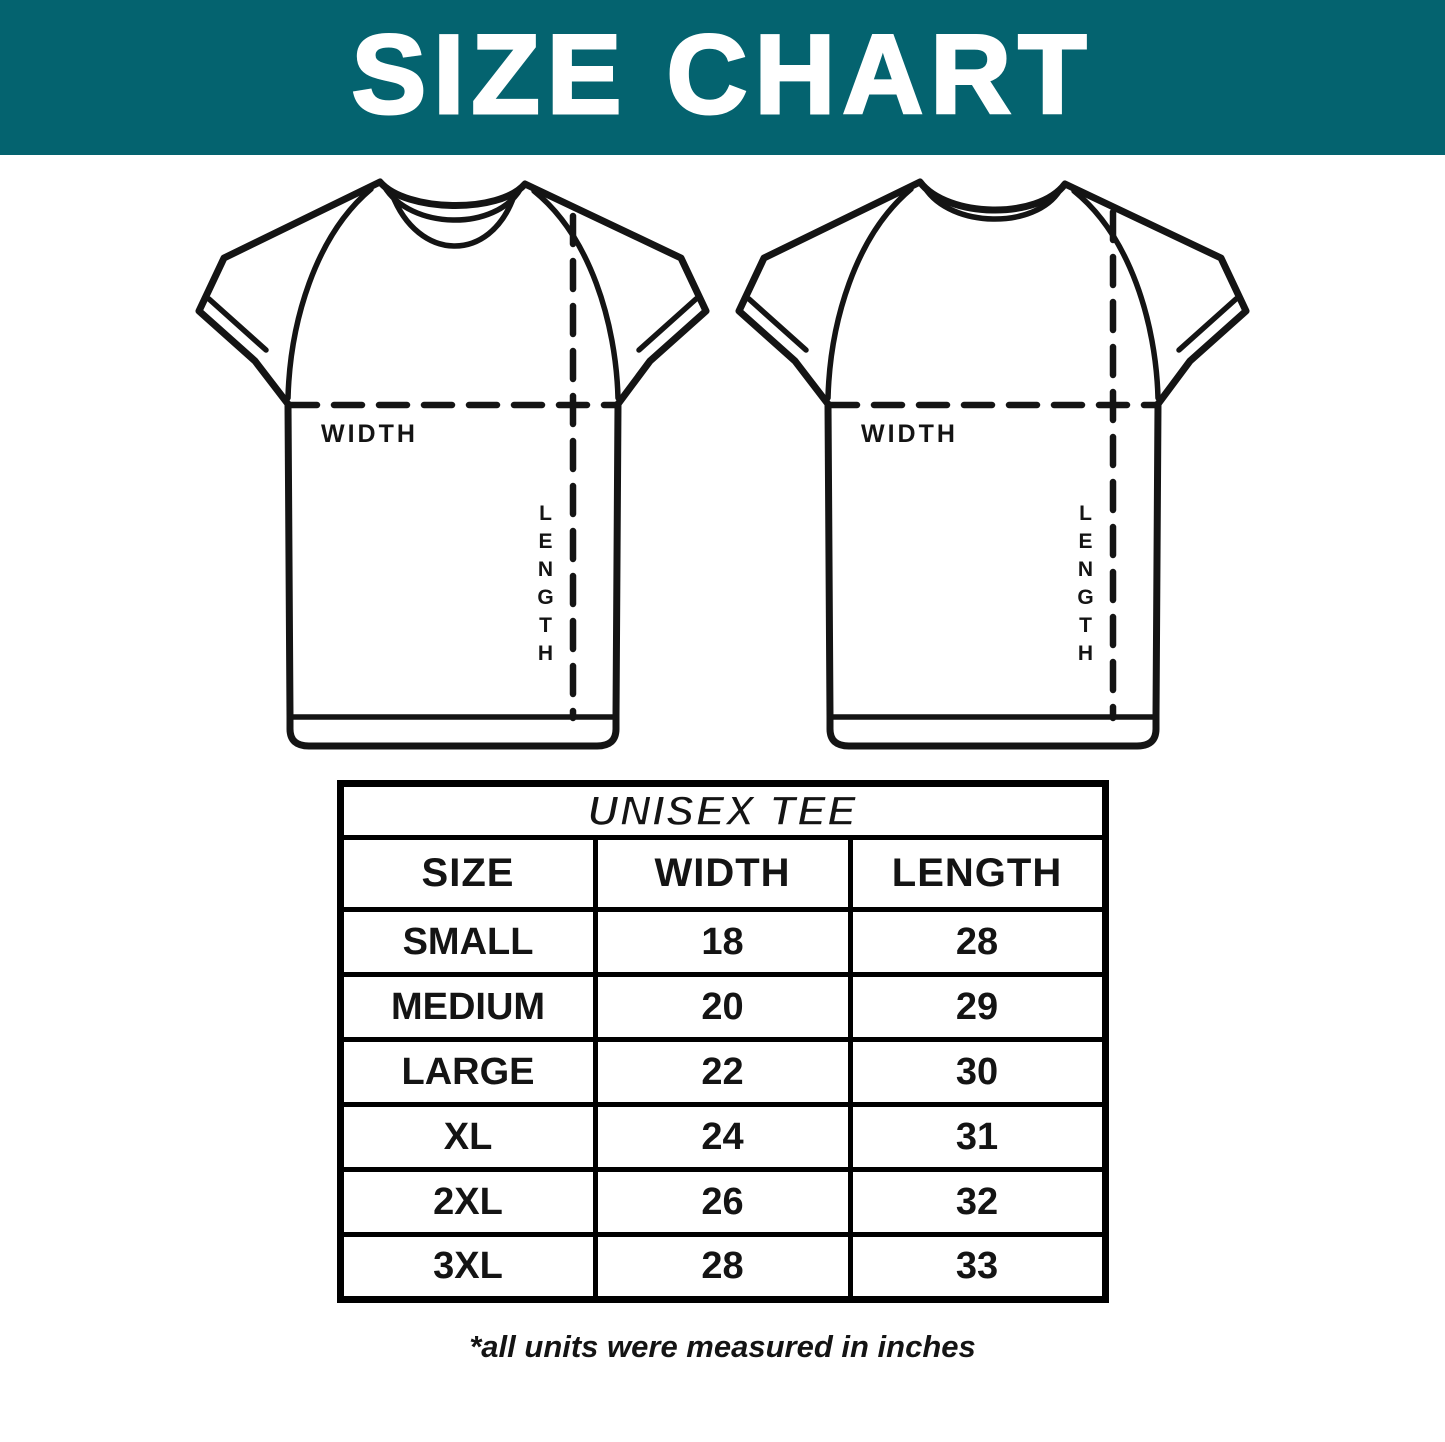  What do you see at coordinates (467, 1007) in the screenshot?
I see `size-cell: MEDIUM` at bounding box center [467, 1007].